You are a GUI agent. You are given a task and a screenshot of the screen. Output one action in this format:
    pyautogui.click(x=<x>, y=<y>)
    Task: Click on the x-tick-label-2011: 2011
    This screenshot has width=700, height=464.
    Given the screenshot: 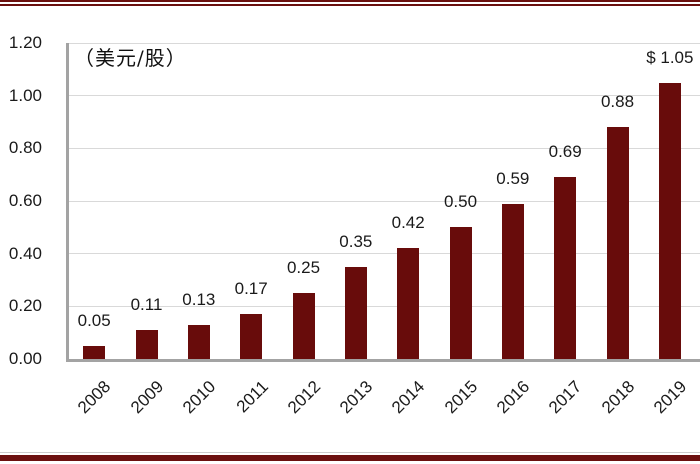 What is the action you would take?
    pyautogui.click(x=252, y=397)
    